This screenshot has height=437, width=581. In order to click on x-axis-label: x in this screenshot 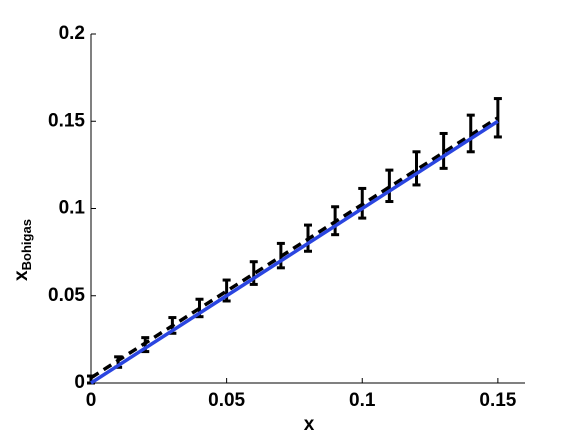, I will do `click(309, 424)`.